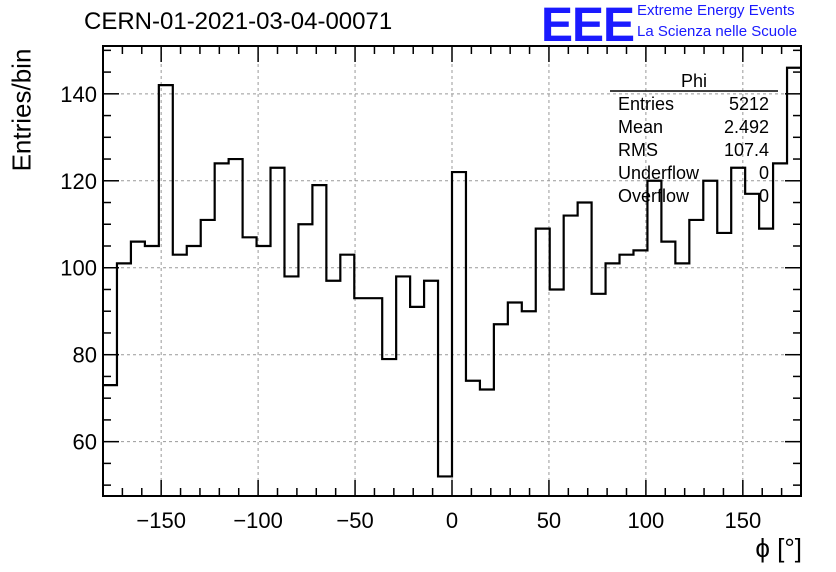 The width and height of the screenshot is (836, 572). I want to click on logo-line-1: Extreme Energy Events, so click(716, 10).